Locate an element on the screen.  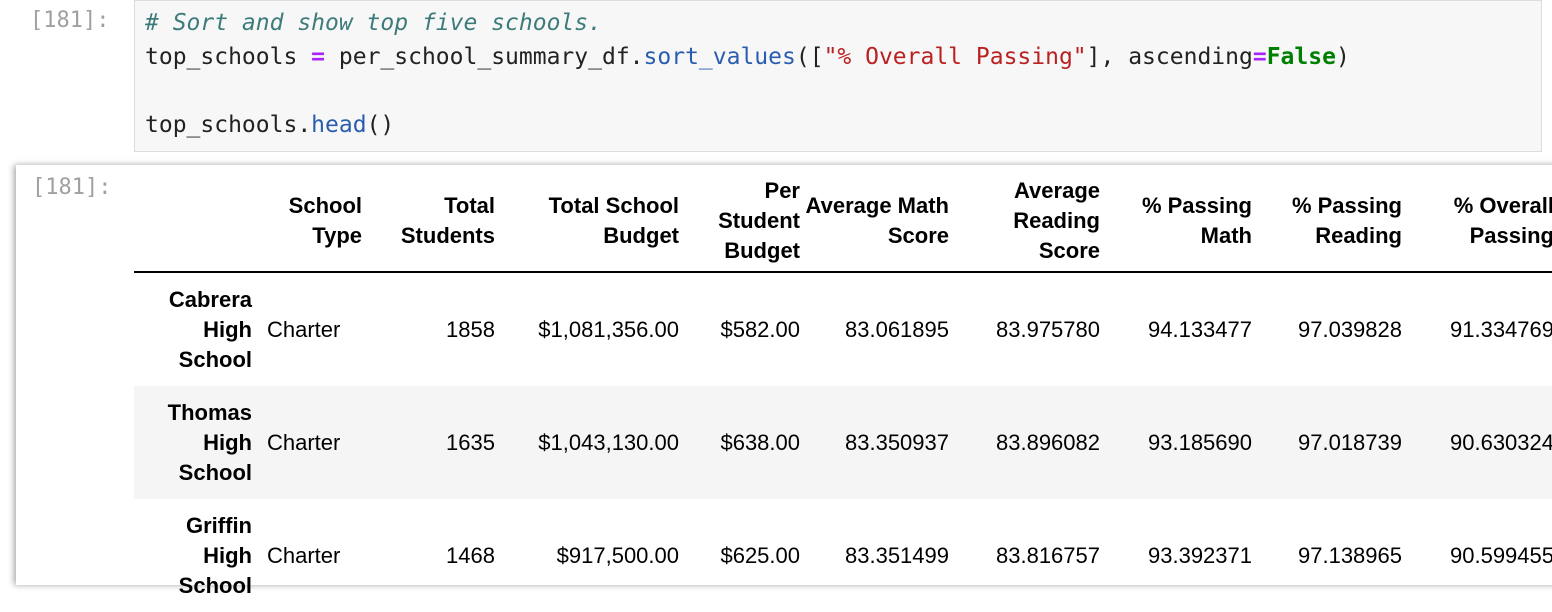
index-header is located at coordinates (194, 222).